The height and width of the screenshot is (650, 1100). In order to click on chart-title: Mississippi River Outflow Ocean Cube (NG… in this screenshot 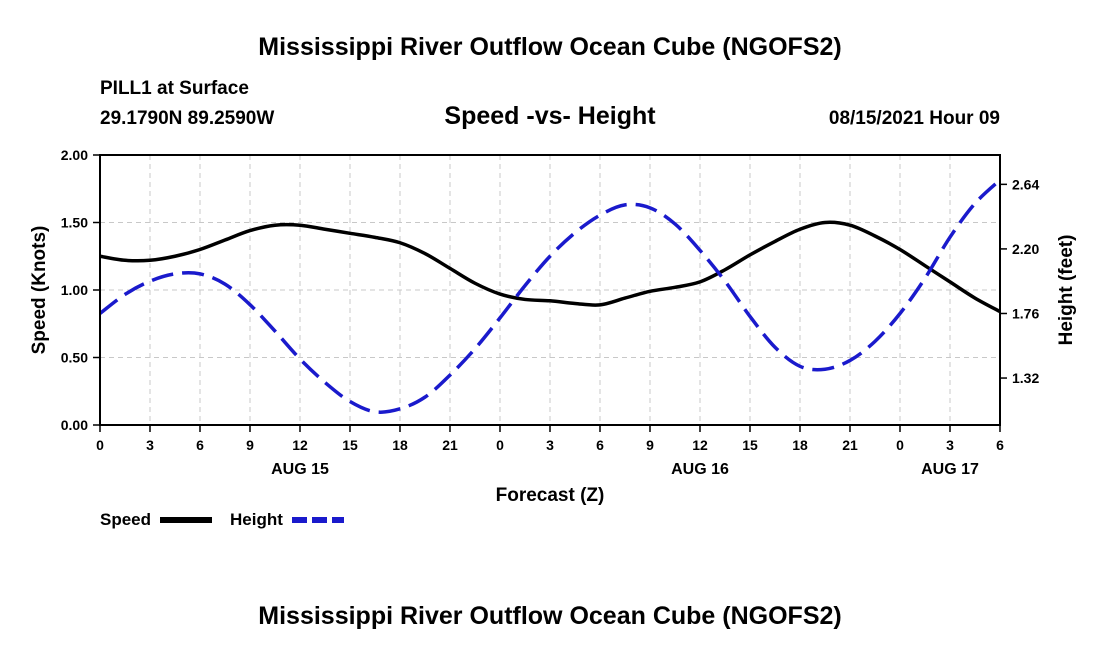, I will do `click(549, 47)`.